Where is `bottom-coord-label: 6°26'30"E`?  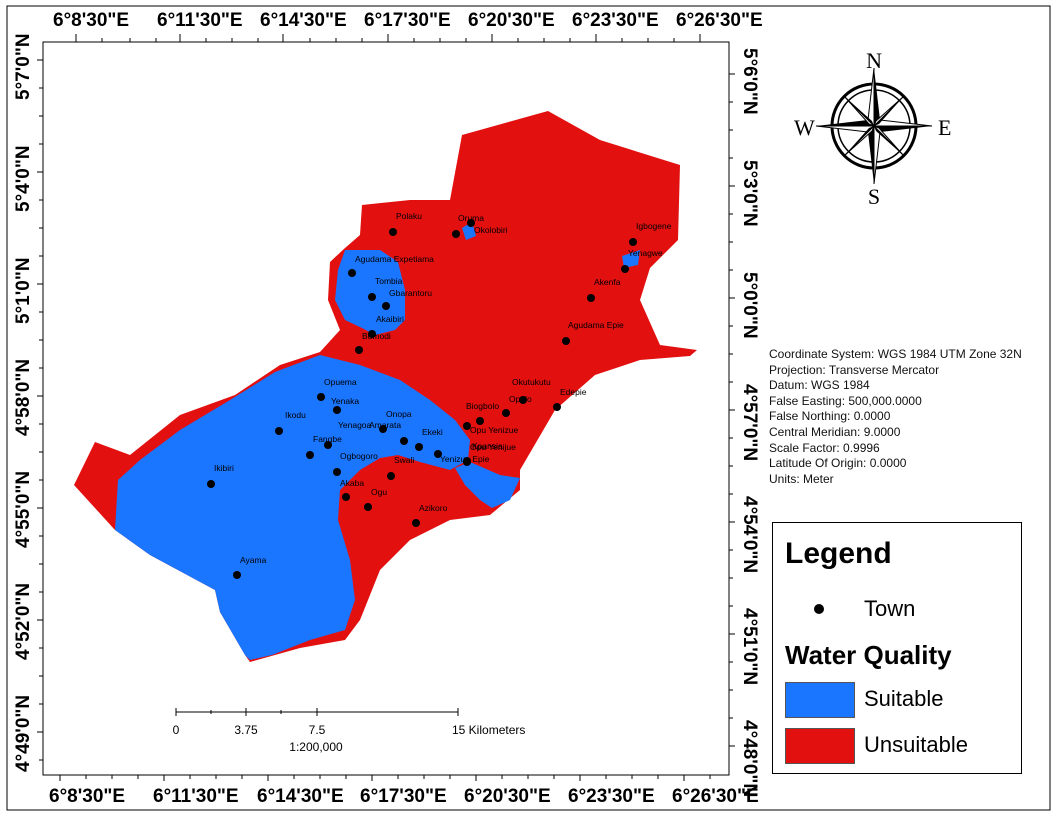 bottom-coord-label: 6°26'30"E is located at coordinates (715, 796).